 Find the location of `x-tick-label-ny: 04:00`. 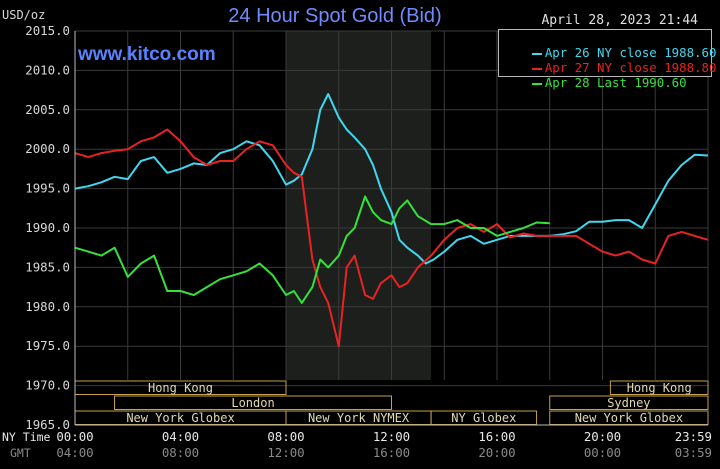

x-tick-label-ny: 04:00 is located at coordinates (180, 436).